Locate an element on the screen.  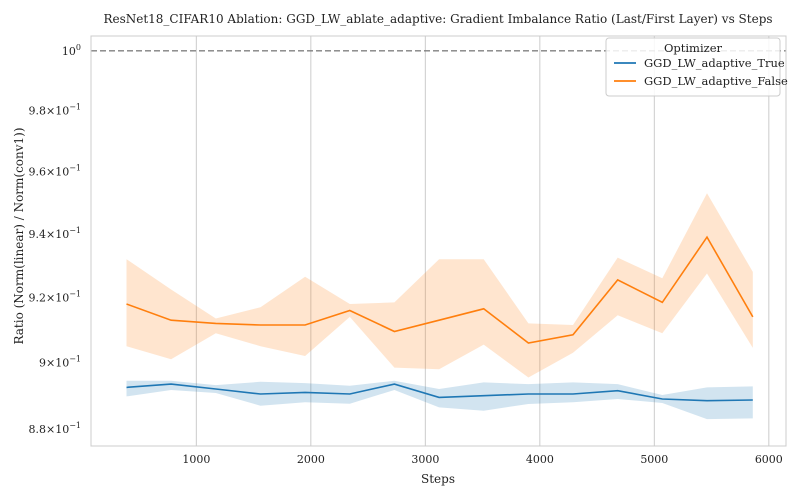
y-tick-label: 9.2×10⁻¹ is located at coordinates (54, 297).